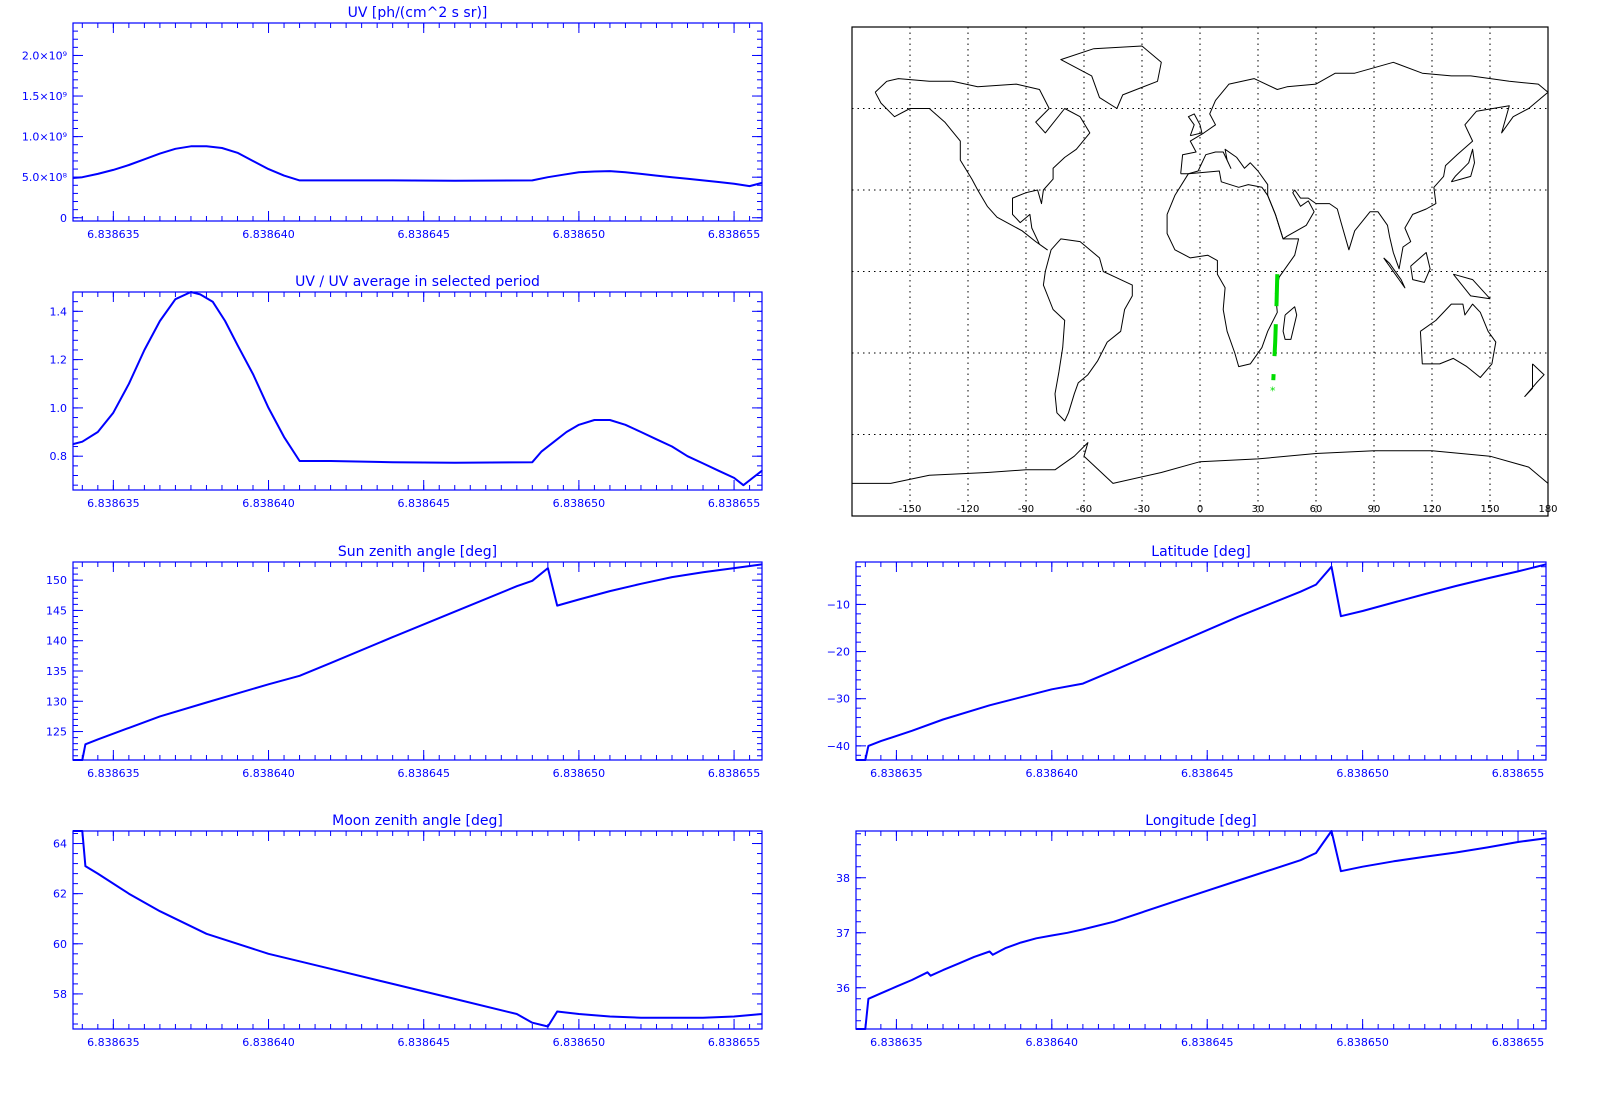 Image resolution: width=1600 pixels, height=1104 pixels. What do you see at coordinates (417, 166) in the screenshot?
I see `uv-series-line` at bounding box center [417, 166].